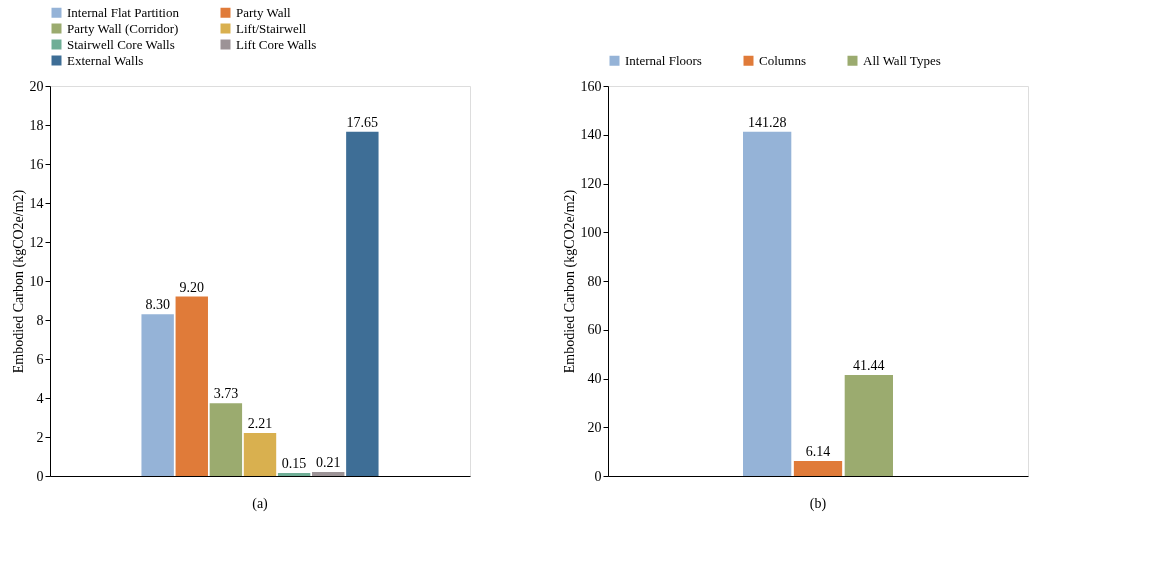 The image size is (1170, 585). I want to click on y-tick-label: 40, so click(594, 378).